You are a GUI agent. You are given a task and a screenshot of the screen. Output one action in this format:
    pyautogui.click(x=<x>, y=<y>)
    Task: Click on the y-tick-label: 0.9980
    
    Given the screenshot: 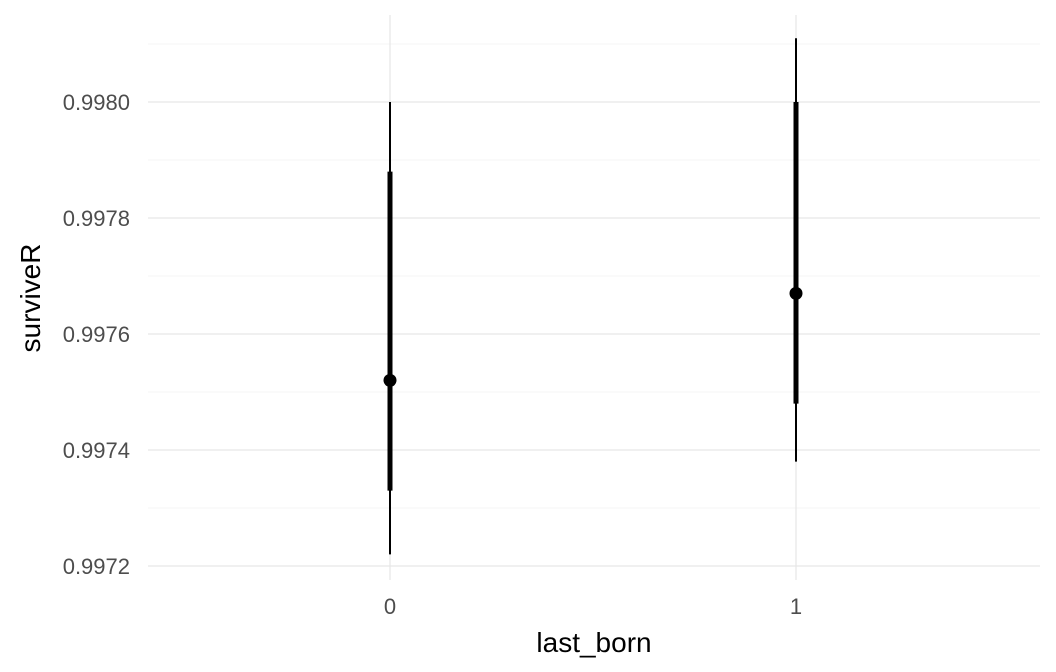 What is the action you would take?
    pyautogui.click(x=96, y=102)
    